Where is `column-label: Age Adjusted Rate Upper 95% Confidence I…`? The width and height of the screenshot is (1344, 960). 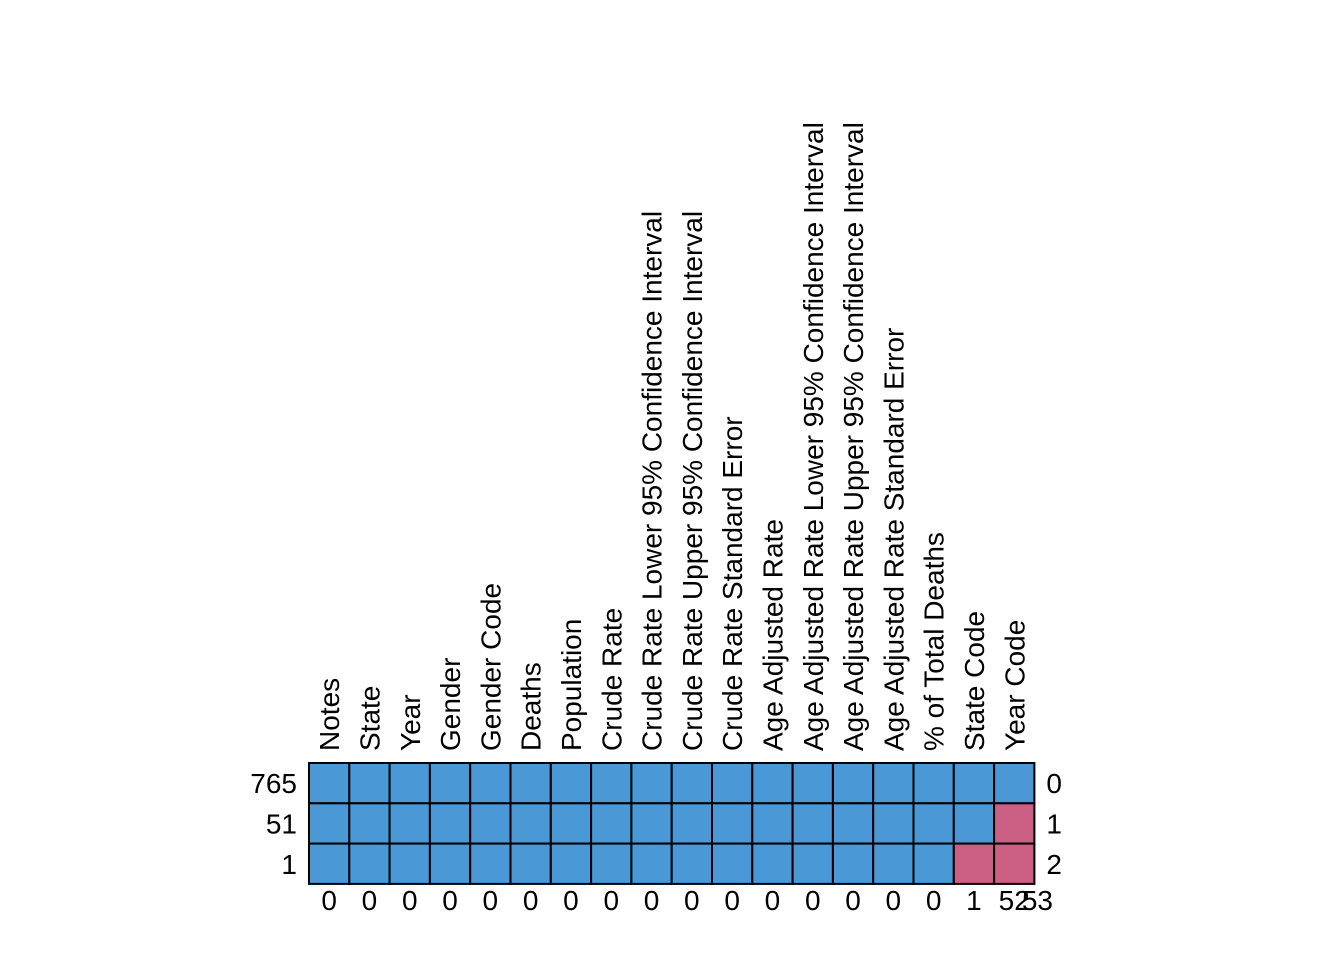
column-label: Age Adjusted Rate Upper 95% Confidence I… is located at coordinates (853, 436).